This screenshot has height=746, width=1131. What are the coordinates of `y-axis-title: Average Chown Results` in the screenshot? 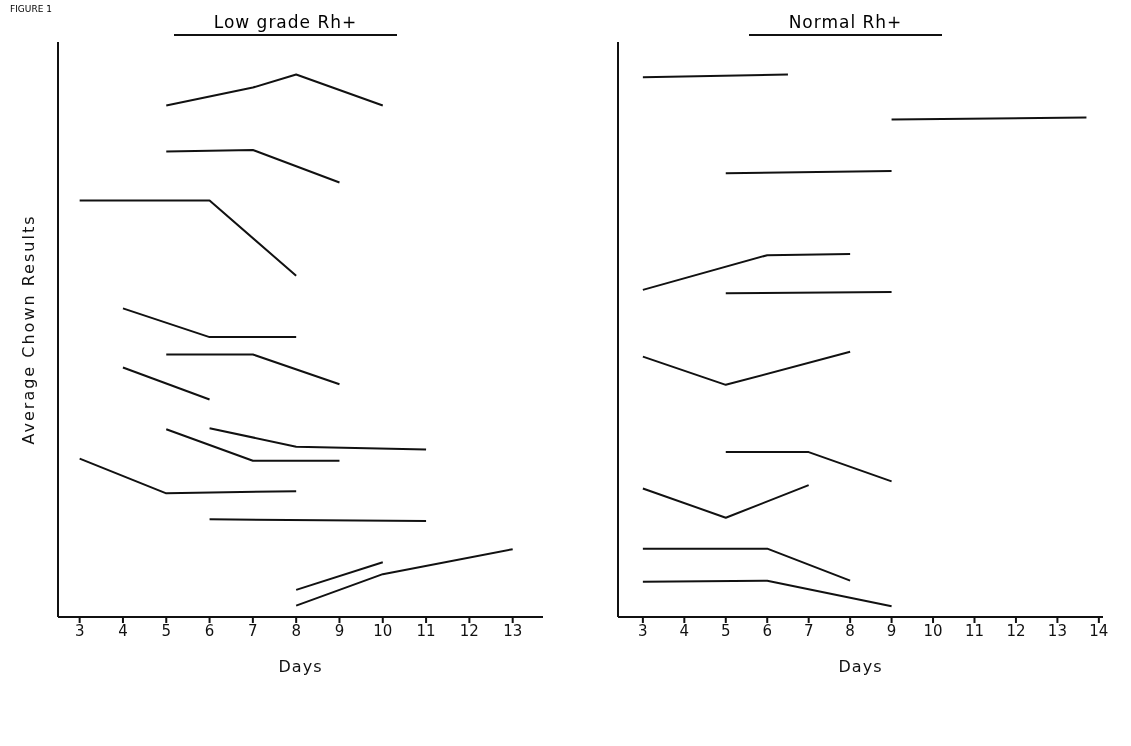 It's located at (28, 329).